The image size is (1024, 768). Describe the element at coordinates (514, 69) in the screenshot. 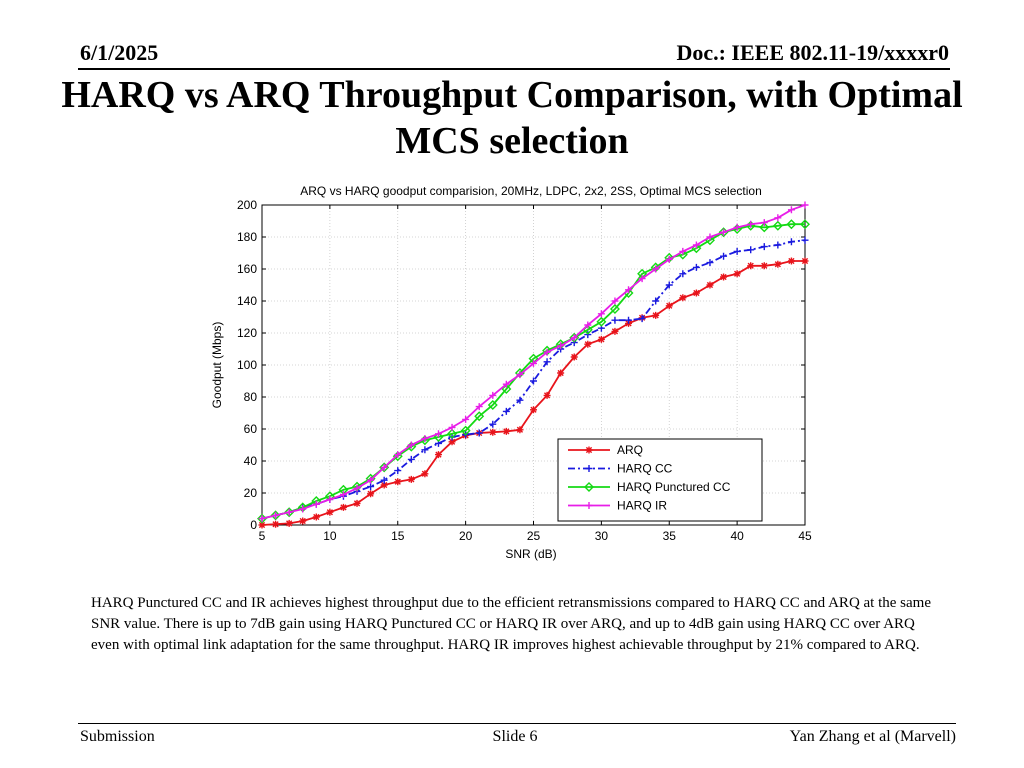

I see `header-divider` at that location.